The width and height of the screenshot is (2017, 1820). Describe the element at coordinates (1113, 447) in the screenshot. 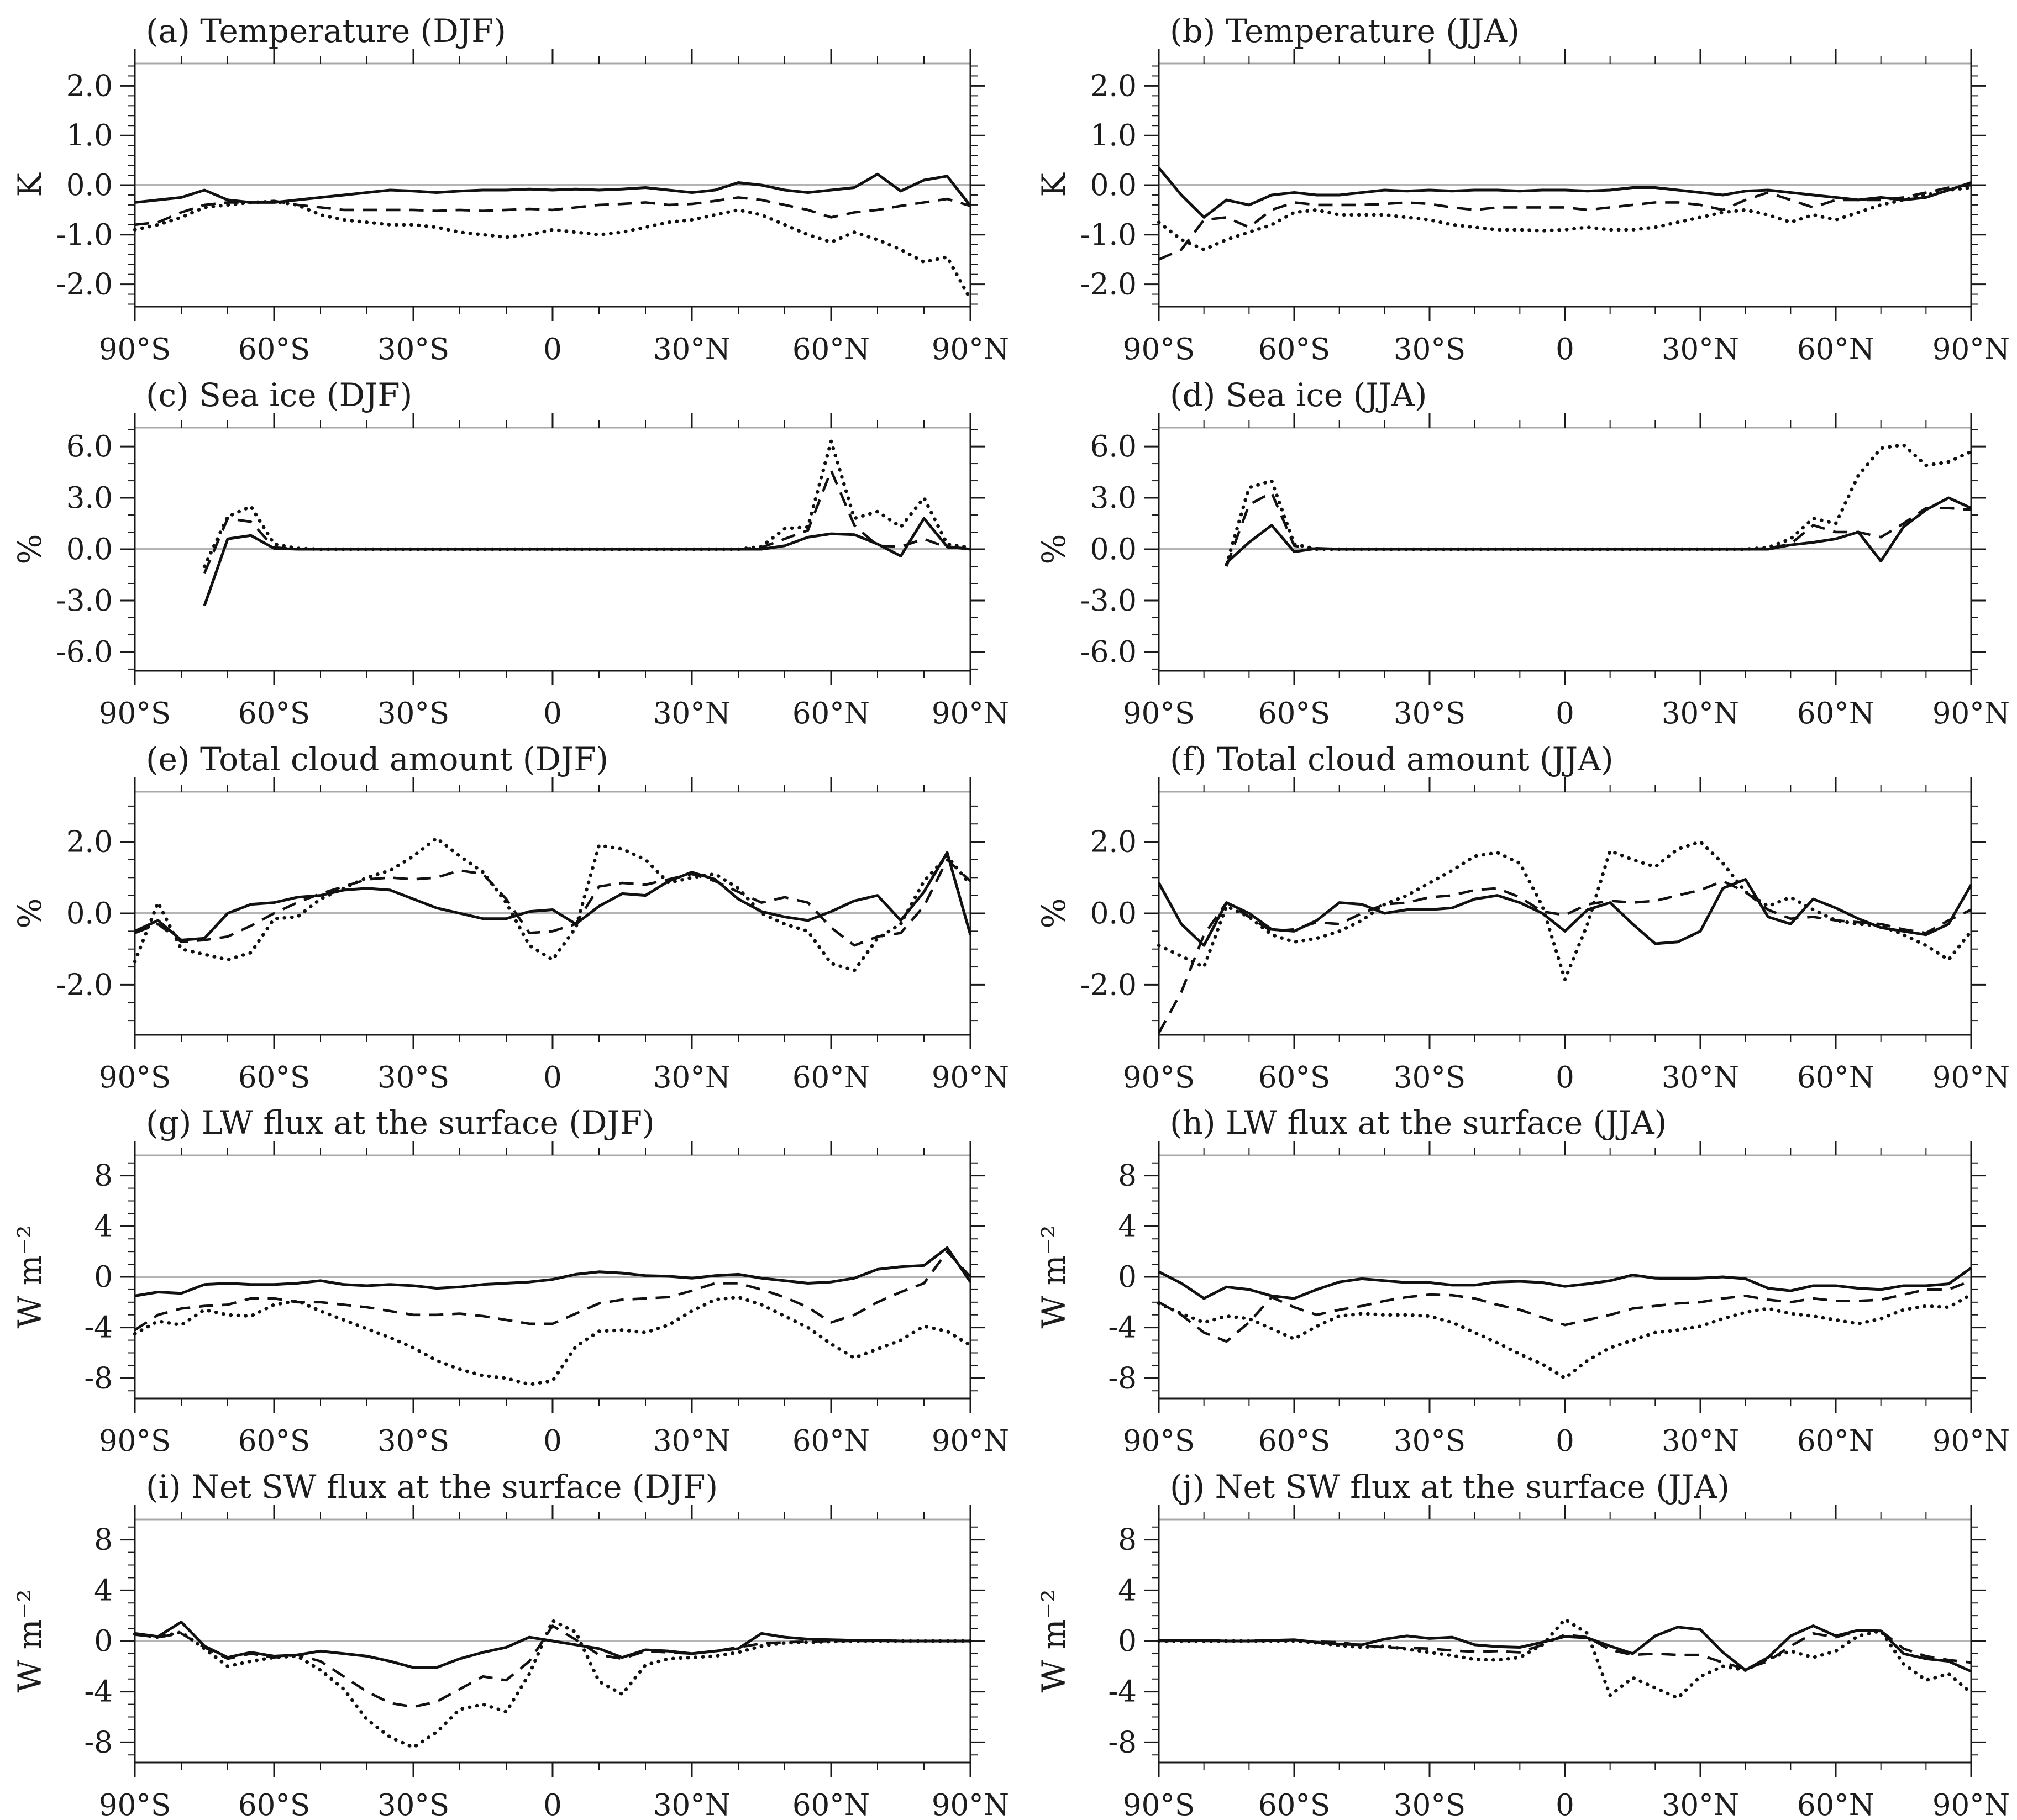

I see `y-tick-label: 6.0` at that location.